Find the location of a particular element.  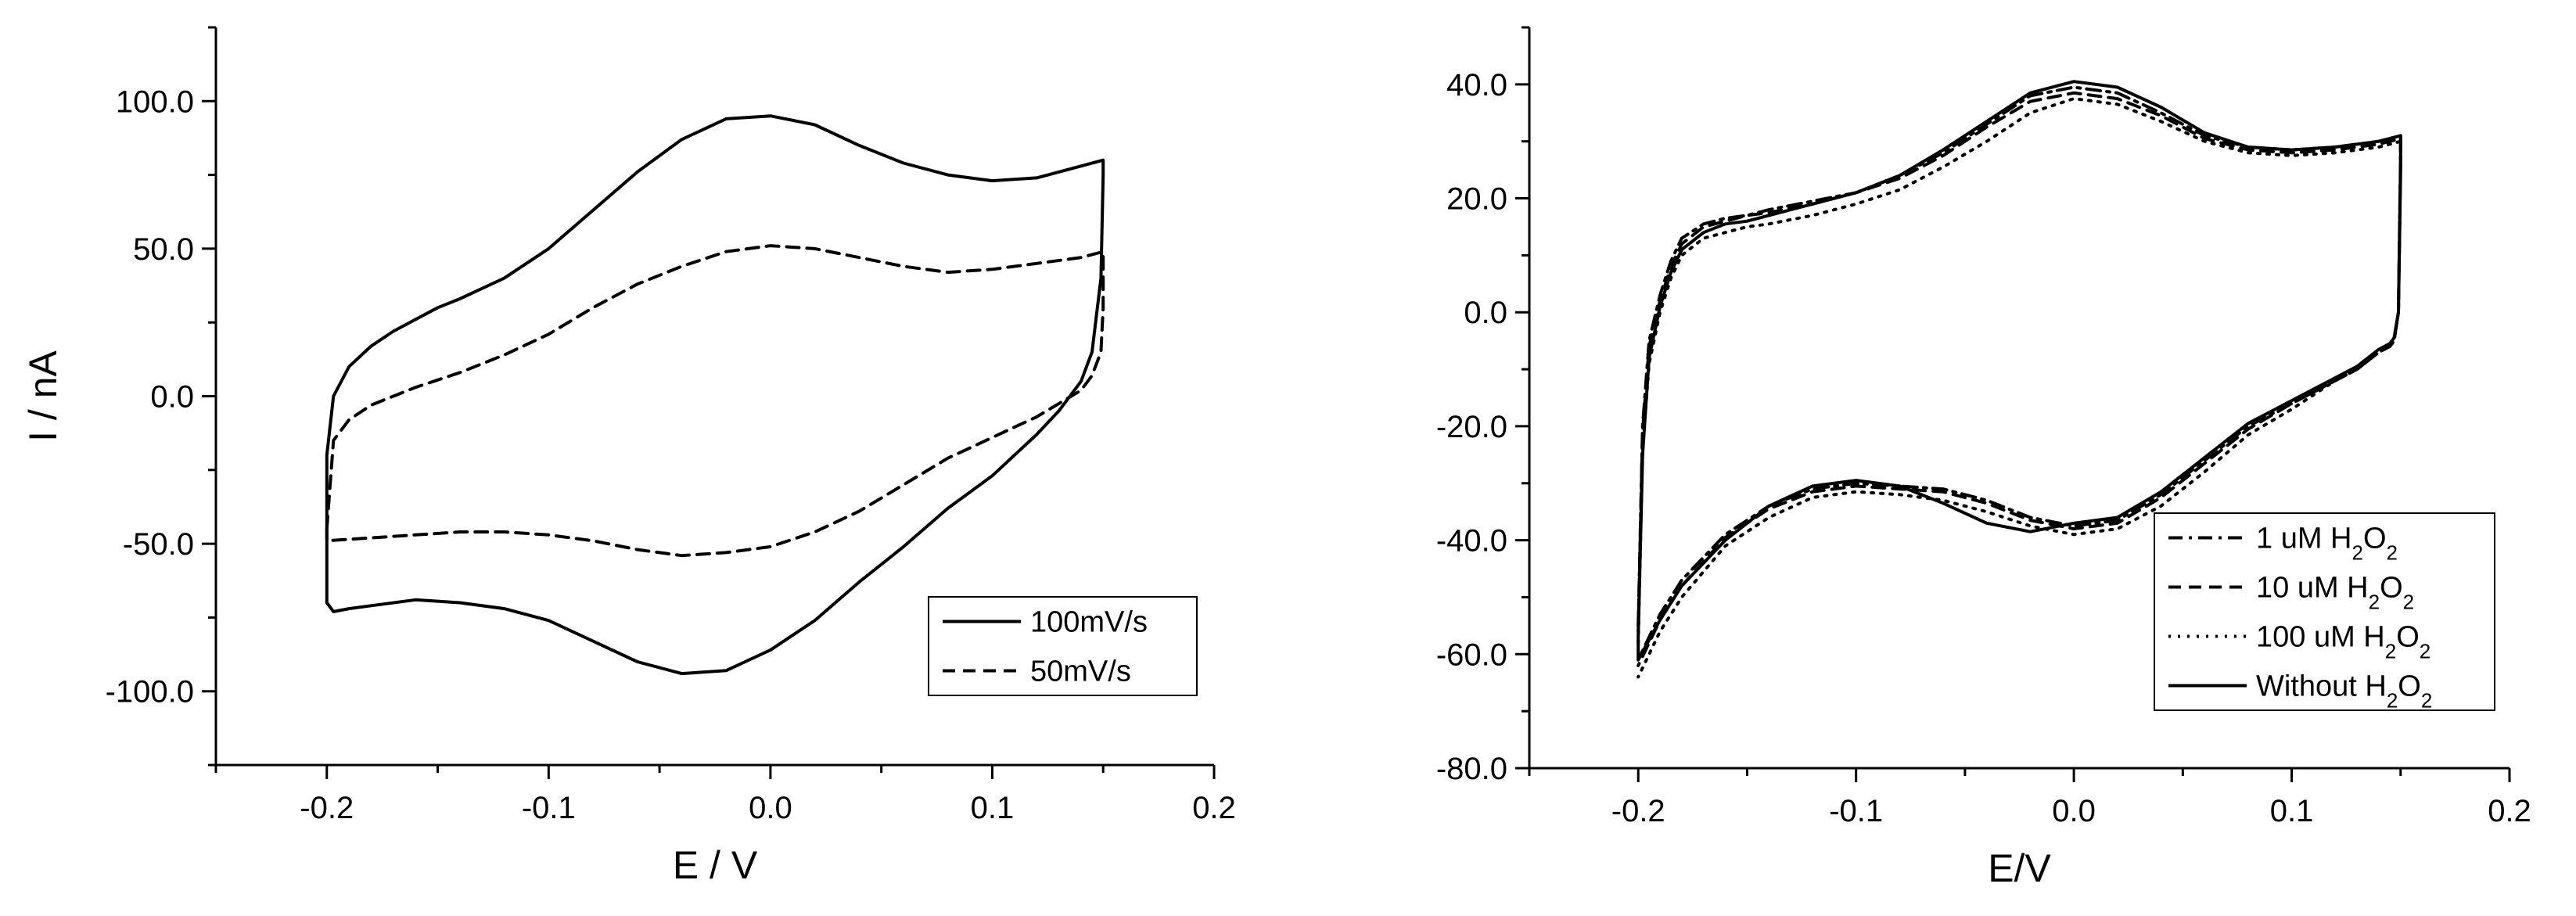

y-axis-label: I / nA is located at coordinates (43, 396).